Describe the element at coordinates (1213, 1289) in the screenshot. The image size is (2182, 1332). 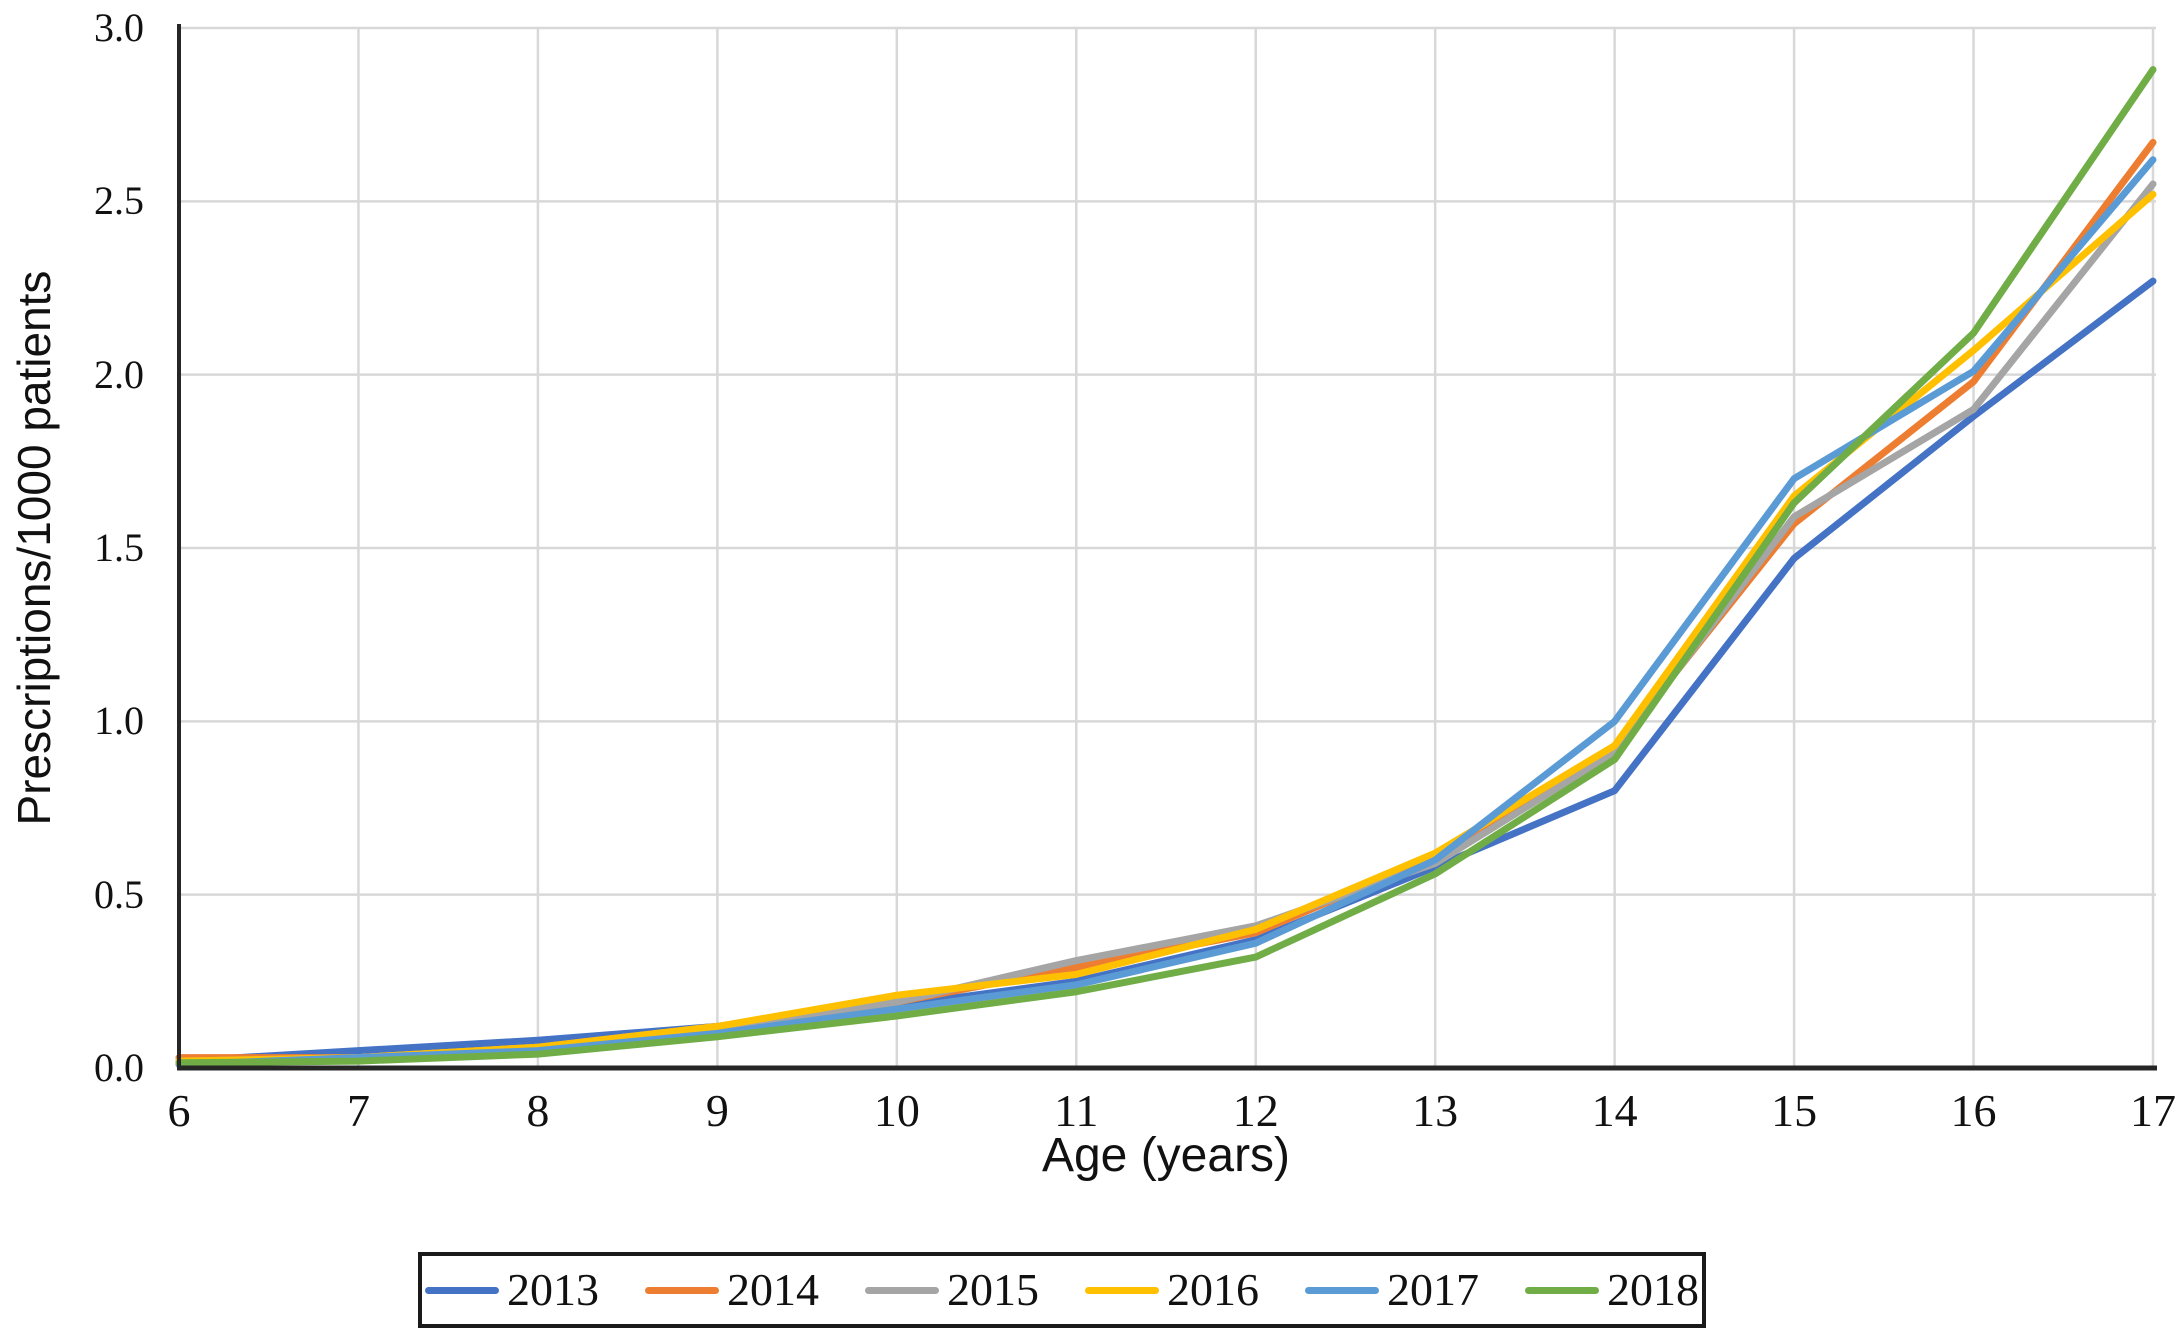
I see `legend-label: 2016` at that location.